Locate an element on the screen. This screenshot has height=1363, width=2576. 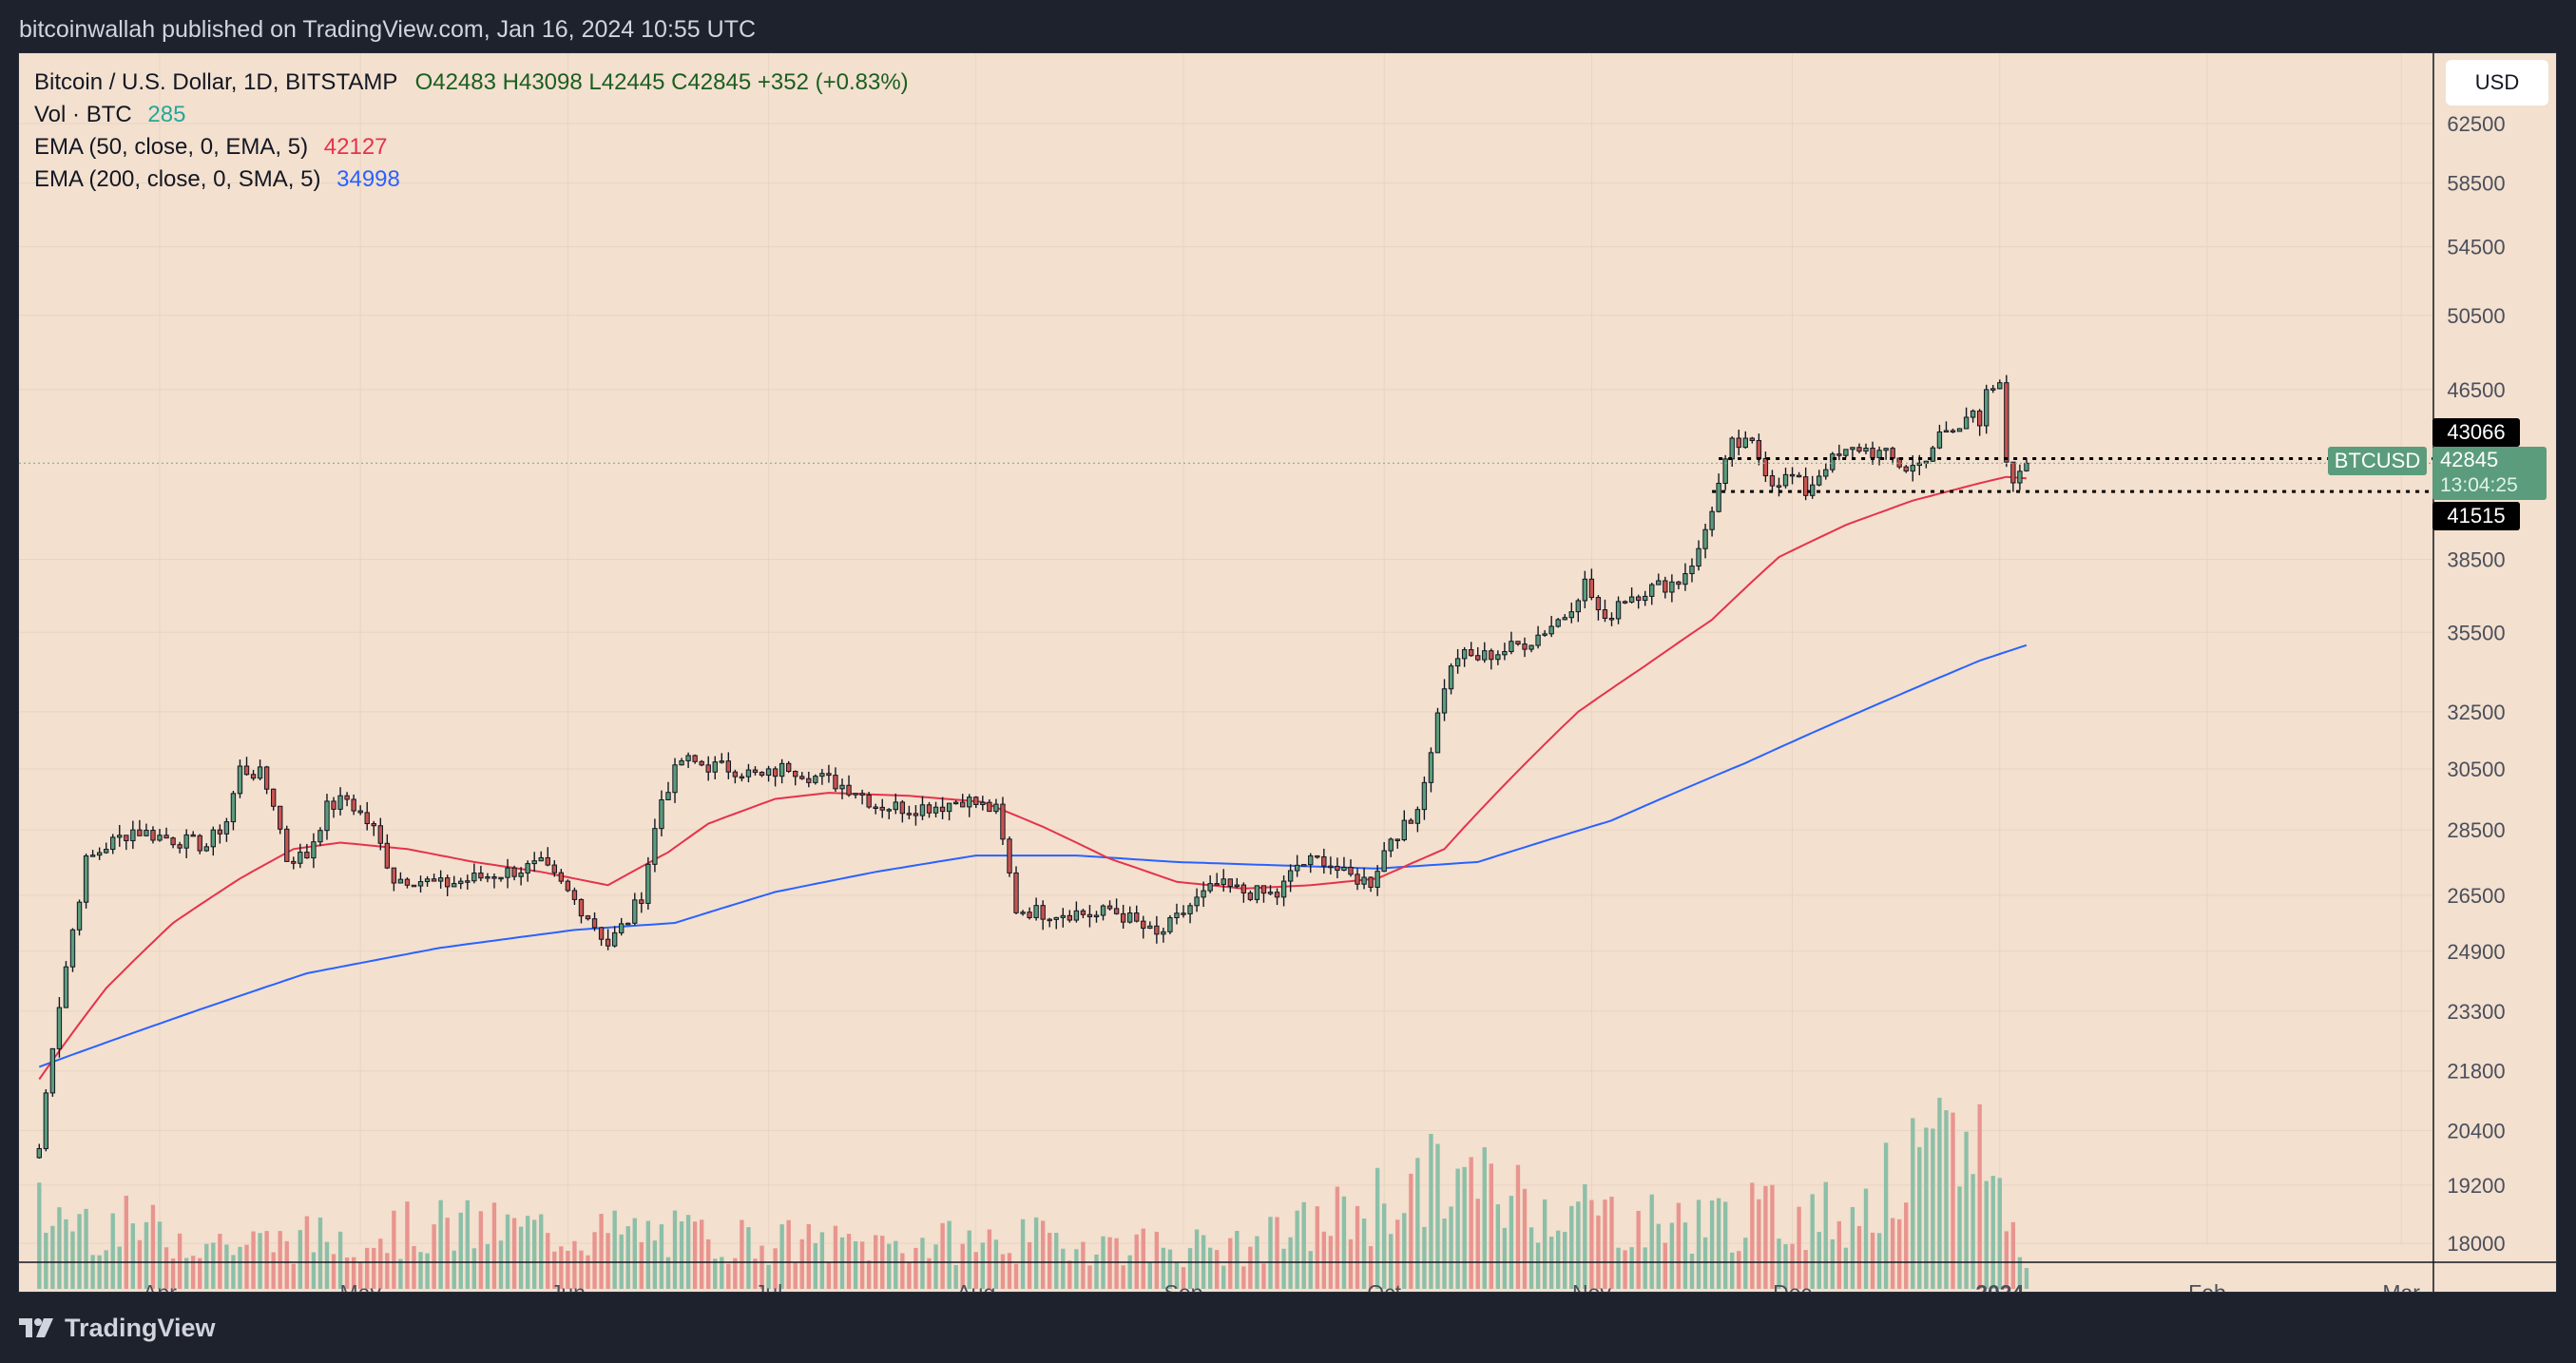
legend-ema200-row: EMA (200, close, 0, SMA, 5) 34998 is located at coordinates (471, 179).